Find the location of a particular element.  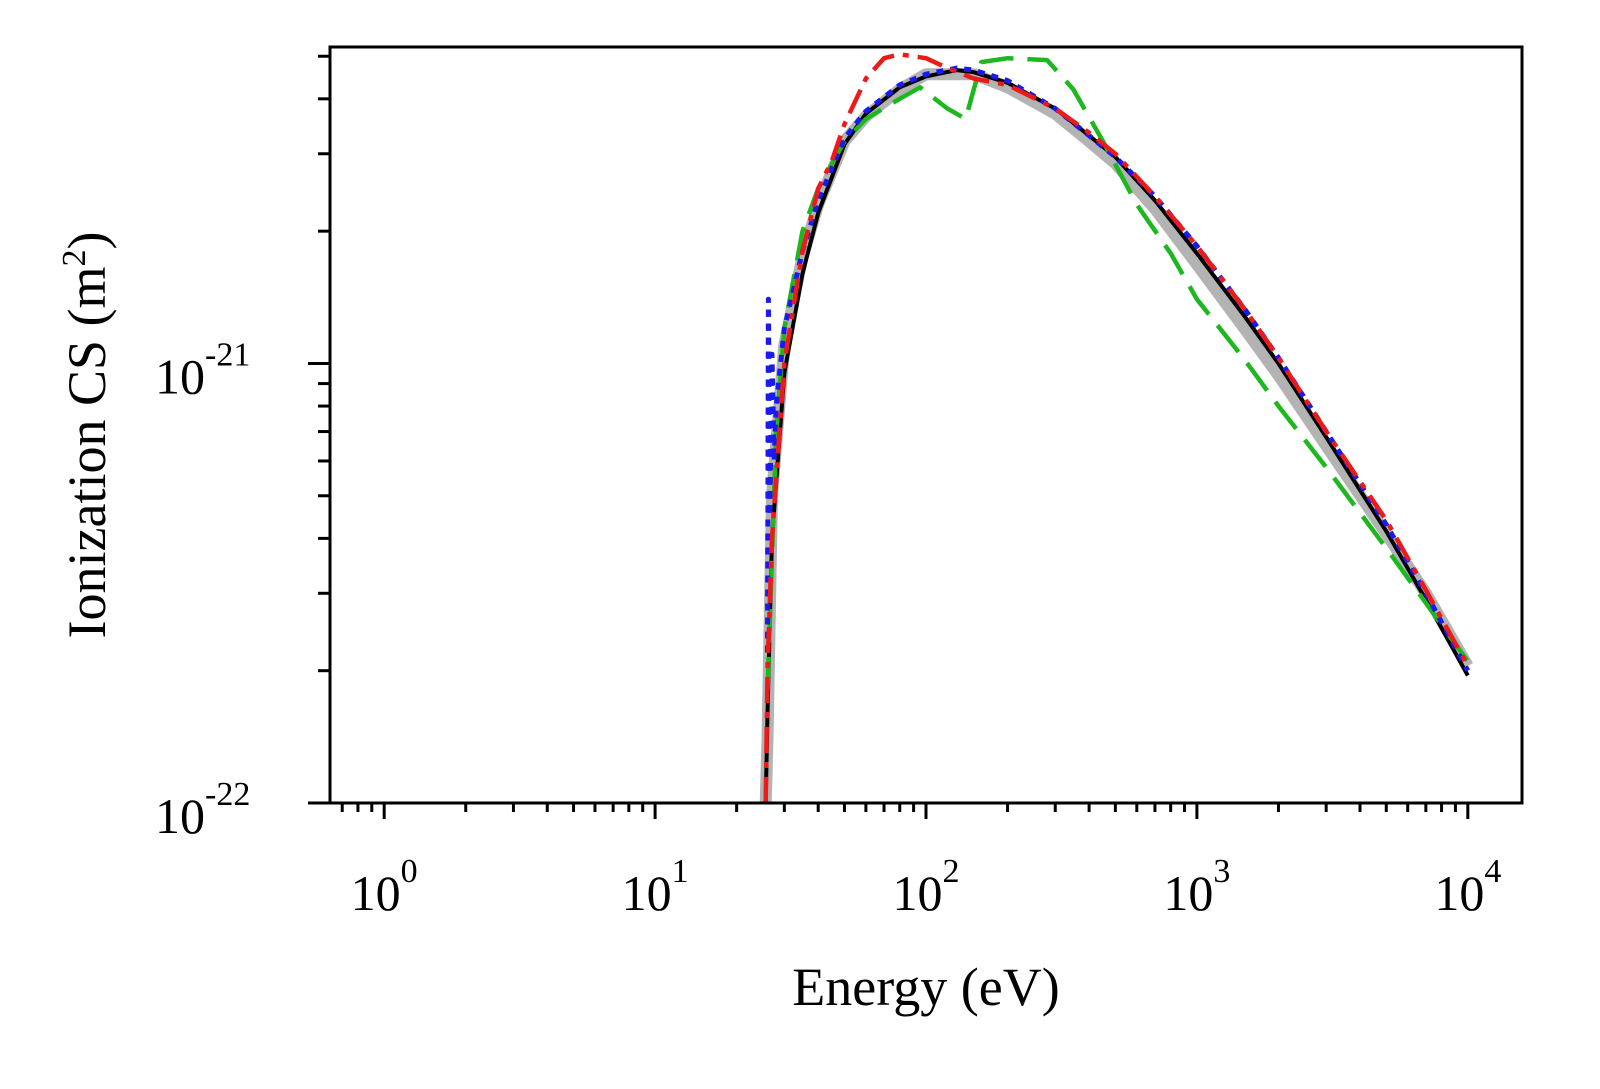

x-tick-label: 10² is located at coordinates (926, 887).